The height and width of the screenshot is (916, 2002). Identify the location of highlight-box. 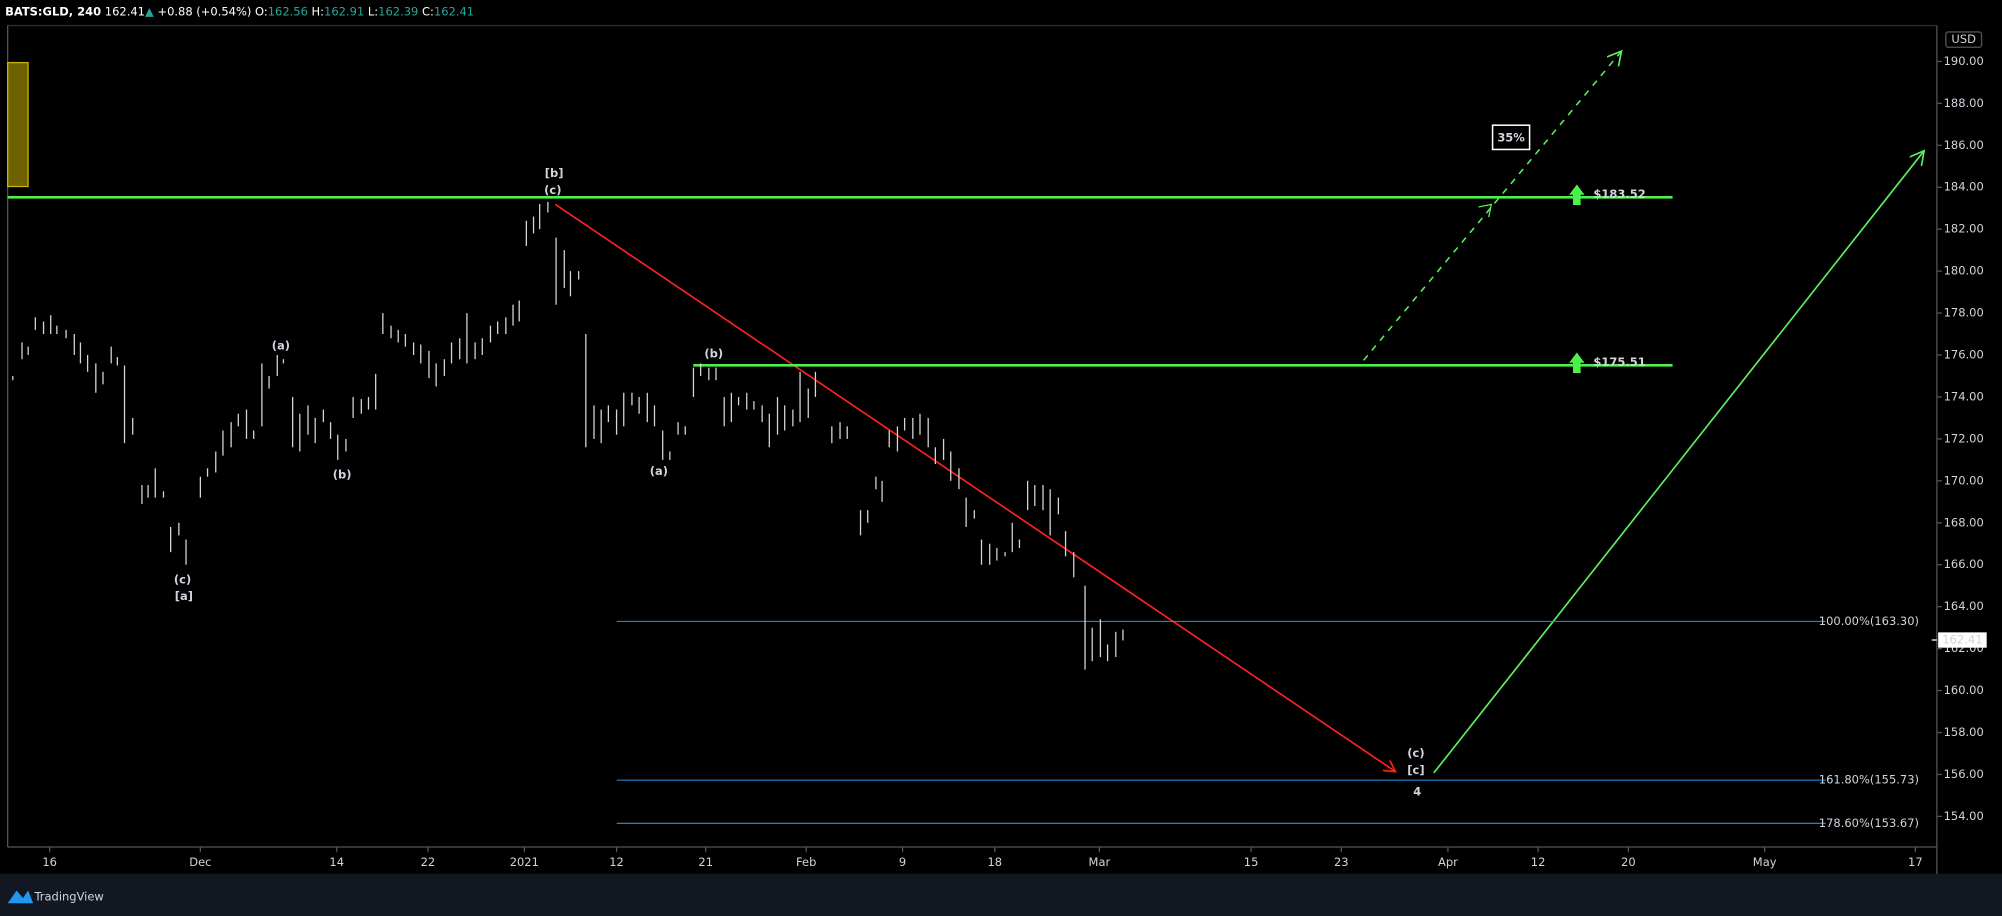
(18, 124).